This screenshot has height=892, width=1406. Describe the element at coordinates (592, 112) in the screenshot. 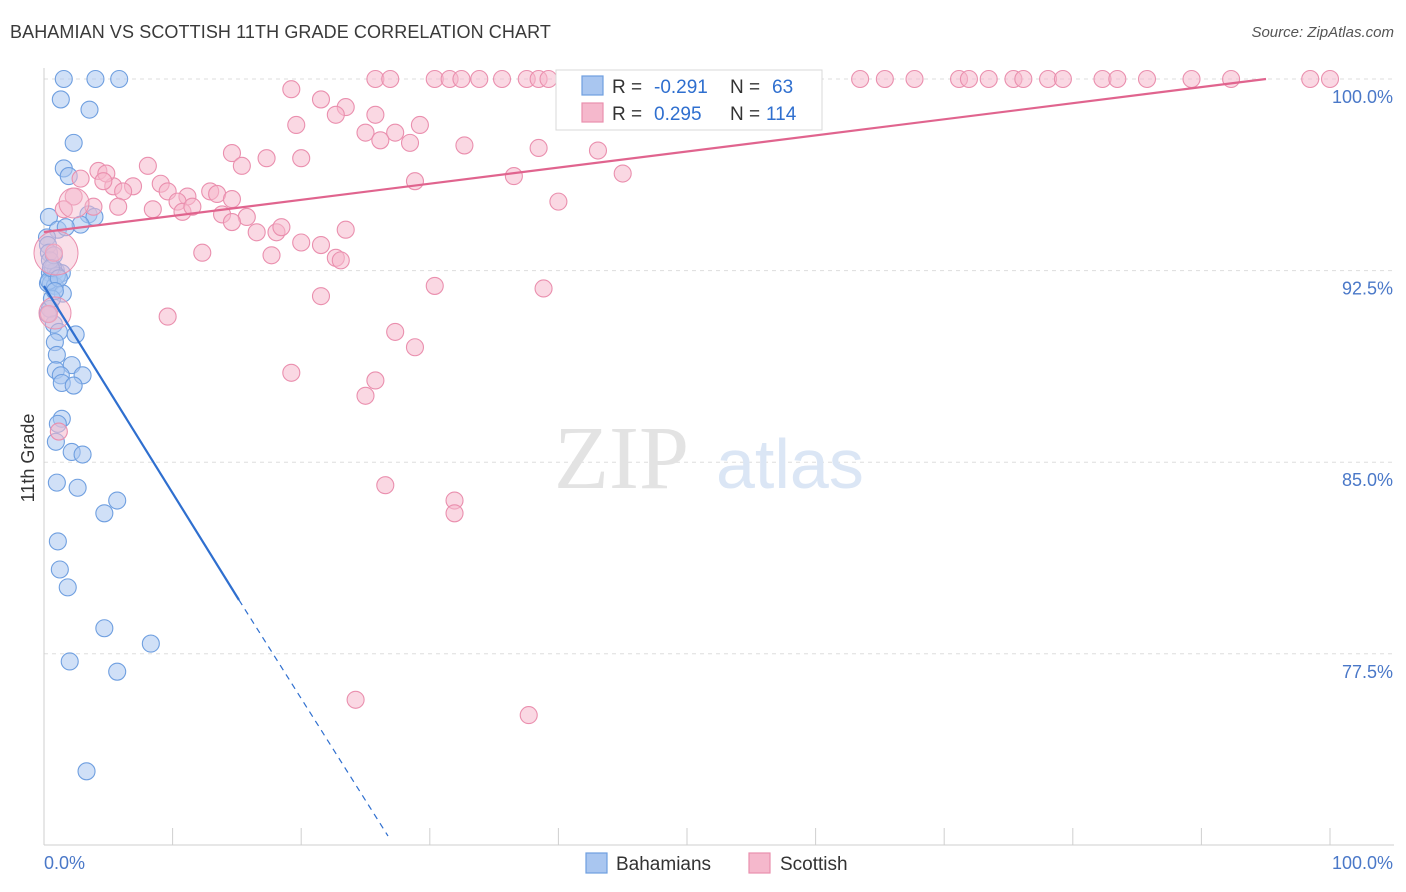

I see `legend-swatch-pink` at that location.